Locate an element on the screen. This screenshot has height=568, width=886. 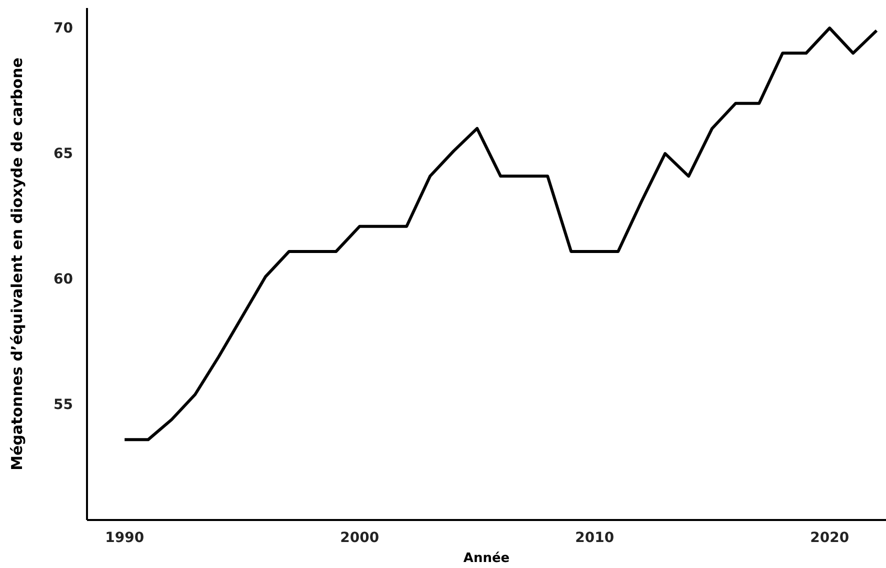
x-tick-label: 2010 is located at coordinates (594, 538).